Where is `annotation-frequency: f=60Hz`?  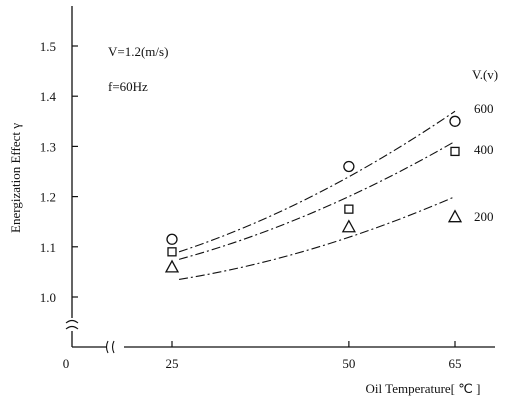 annotation-frequency: f=60Hz is located at coordinates (128, 86).